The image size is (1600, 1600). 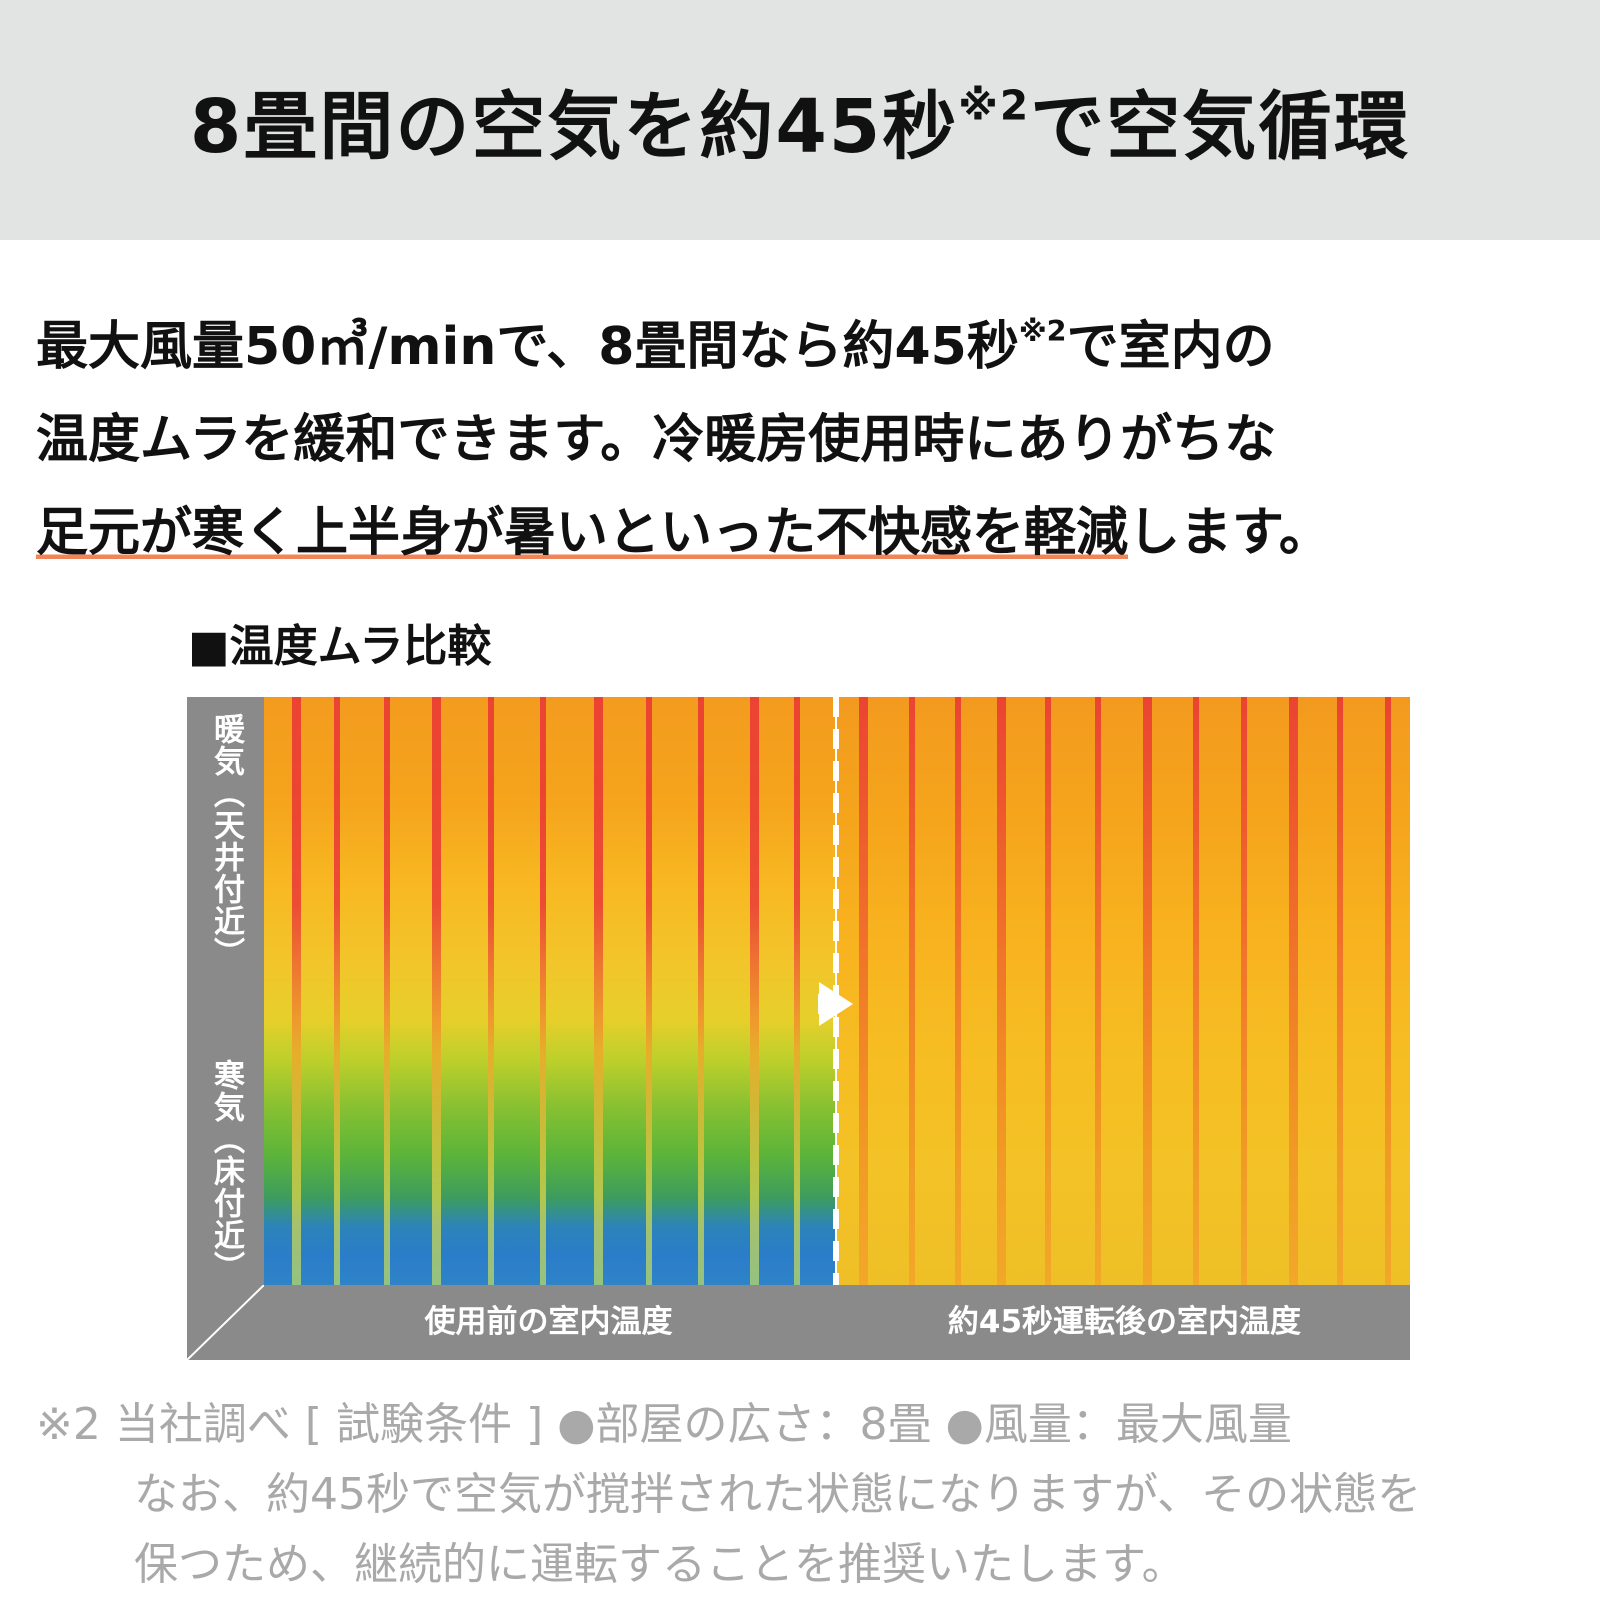 I want to click on intro-footnote-mark: ※2, so click(x=1042, y=331).